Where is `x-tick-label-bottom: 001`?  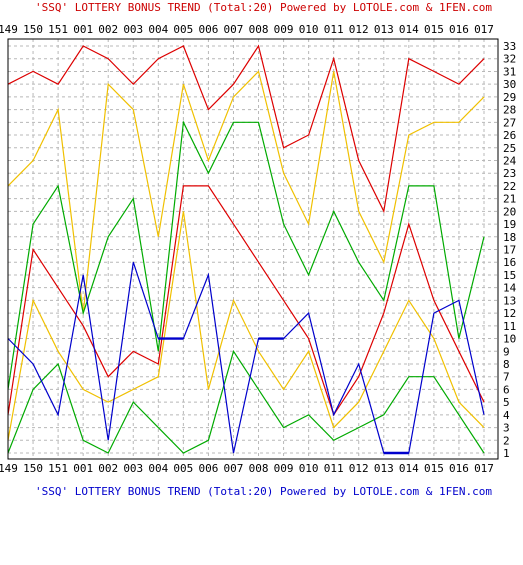
x-tick-label-bottom: 001 is located at coordinates (83, 468).